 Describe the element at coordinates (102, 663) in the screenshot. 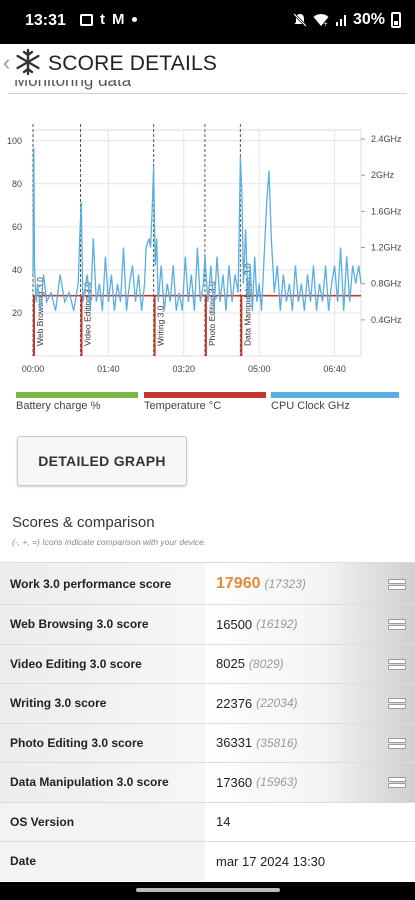

I see `score-label: Video Editing 3.0 score` at that location.